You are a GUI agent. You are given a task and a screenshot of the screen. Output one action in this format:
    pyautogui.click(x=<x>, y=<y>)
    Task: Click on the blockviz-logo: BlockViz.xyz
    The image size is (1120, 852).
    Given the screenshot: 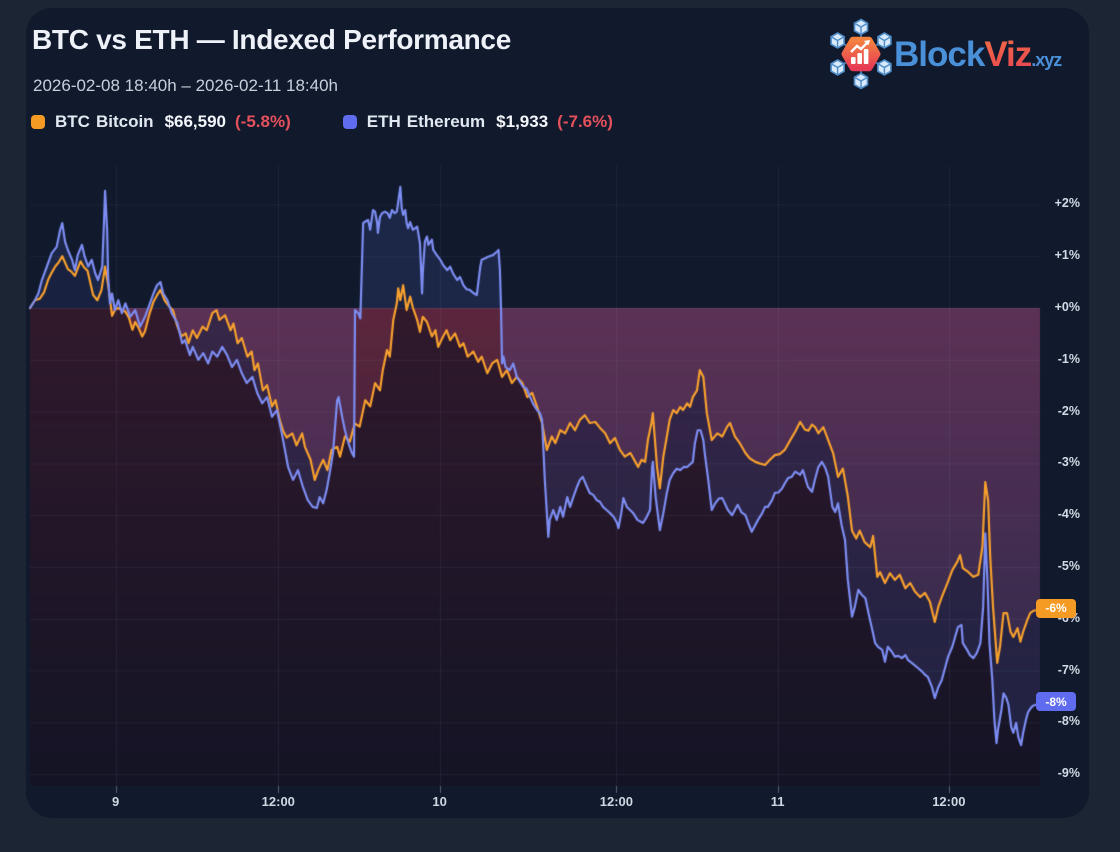 What is the action you would take?
    pyautogui.click(x=959, y=52)
    